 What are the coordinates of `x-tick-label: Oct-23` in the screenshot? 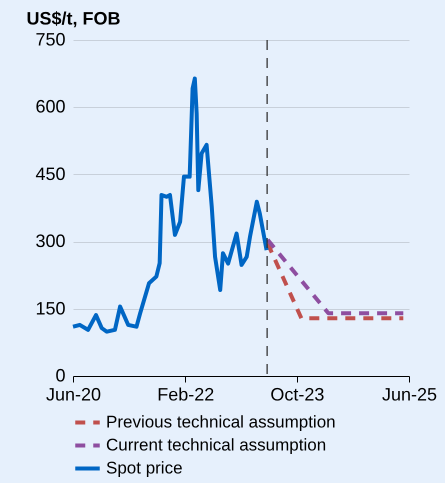 It's located at (297, 394).